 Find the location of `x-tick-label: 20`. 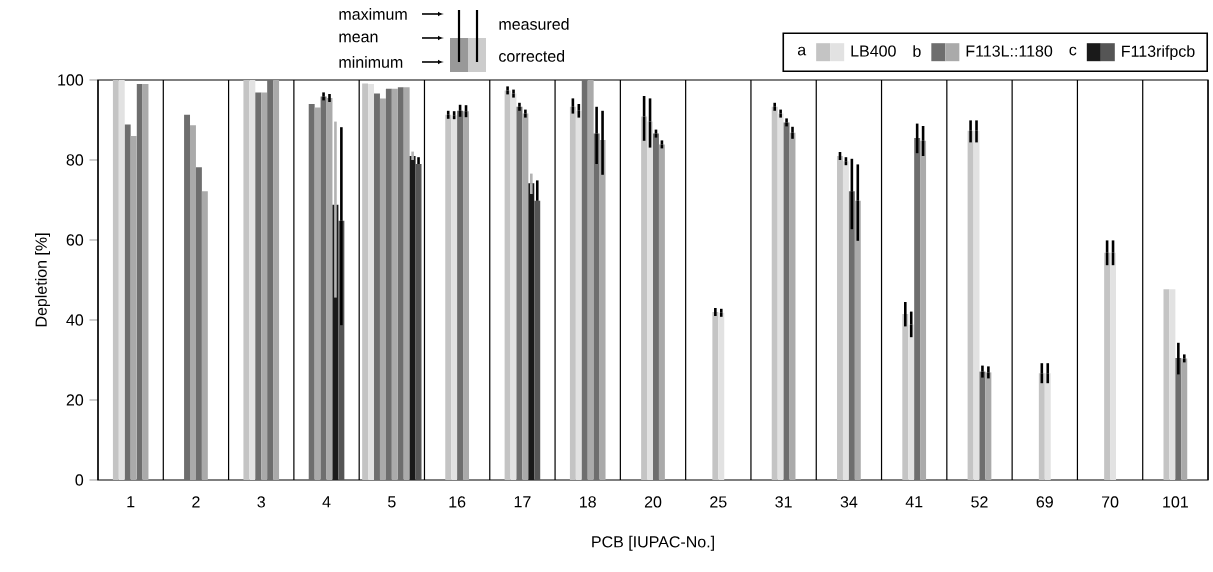

x-tick-label: 20 is located at coordinates (653, 502).